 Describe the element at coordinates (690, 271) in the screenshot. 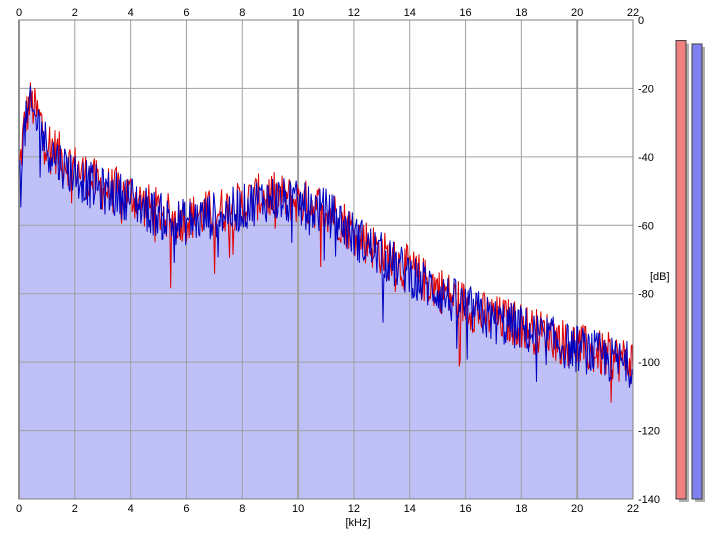

I see `level-meters` at that location.